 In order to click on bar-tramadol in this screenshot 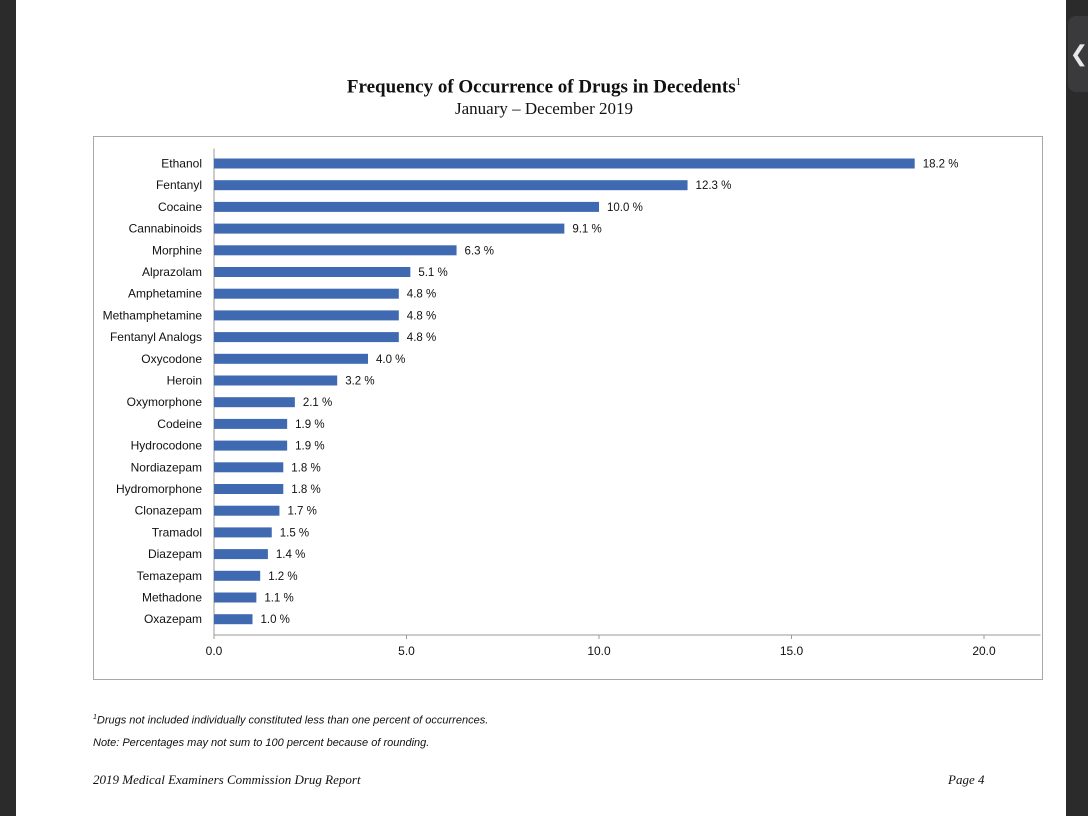, I will do `click(243, 532)`.